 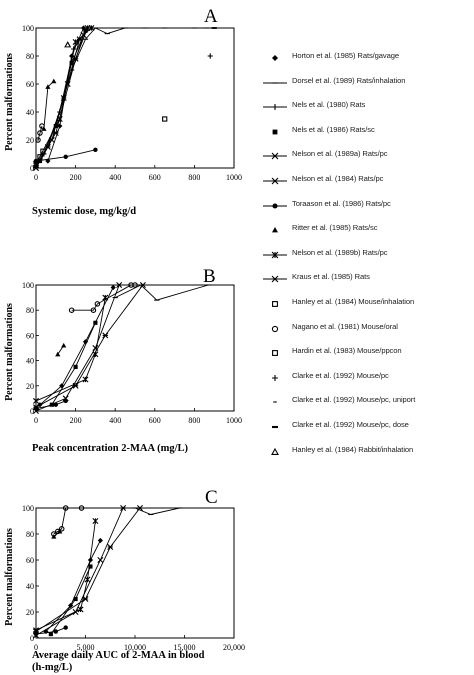 What do you see at coordinates (30, 335) in the screenshot?
I see `y-tick-label: 60` at bounding box center [30, 335].